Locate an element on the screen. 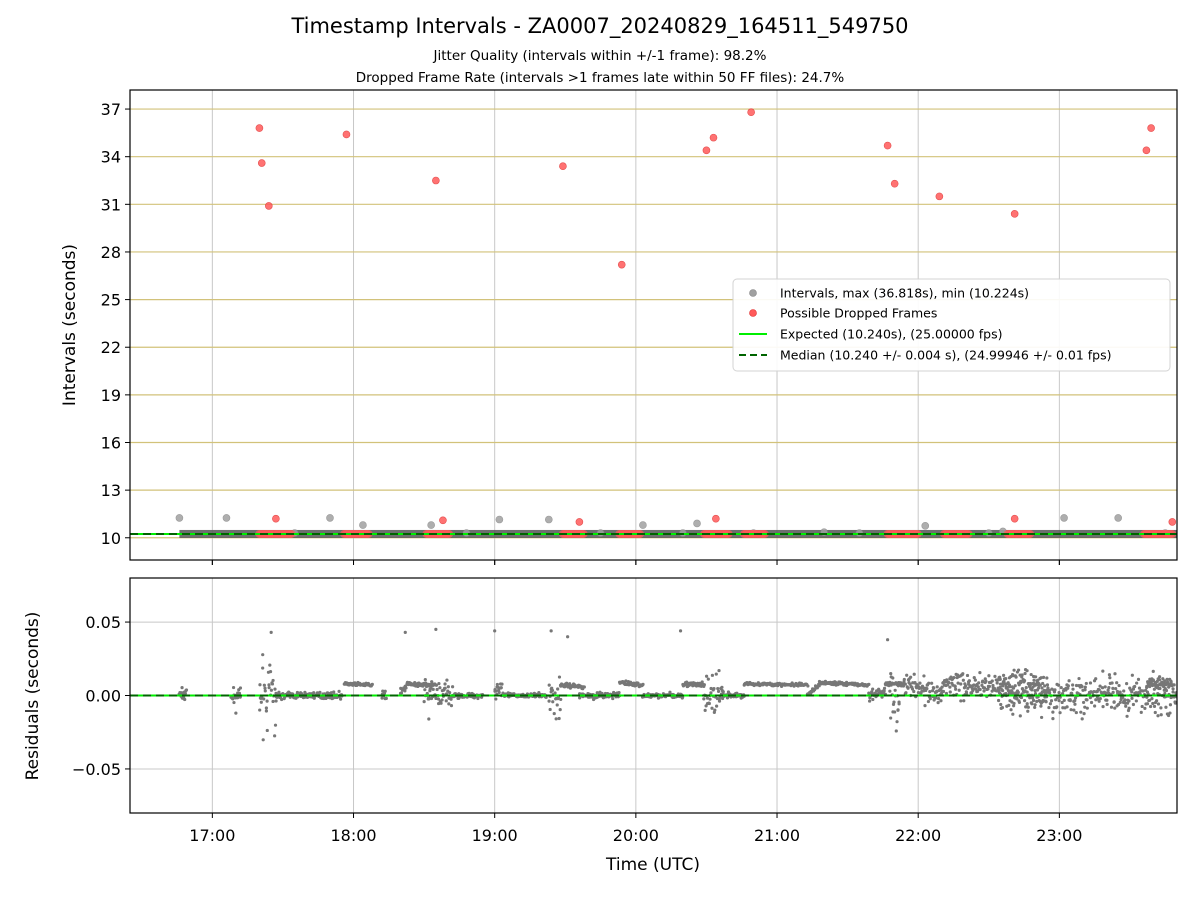 The height and width of the screenshot is (900, 1200). y-tick-label: 13 is located at coordinates (111, 490).